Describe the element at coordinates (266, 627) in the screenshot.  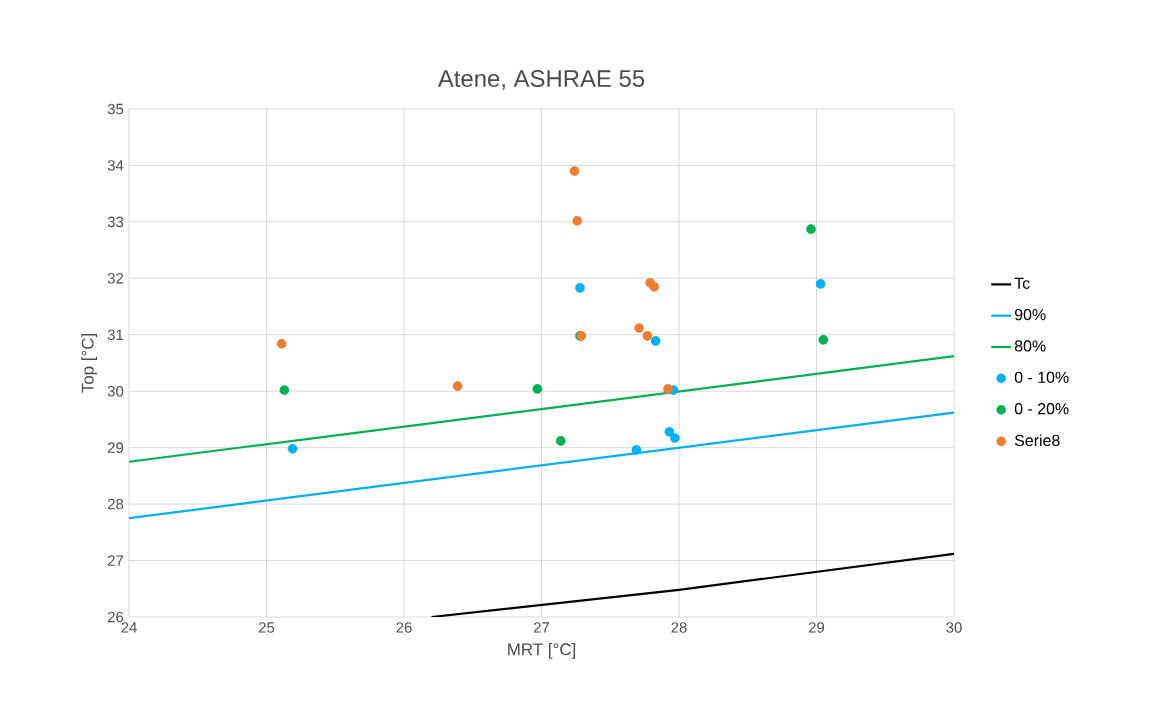
I see `x-tick-label: 25` at that location.